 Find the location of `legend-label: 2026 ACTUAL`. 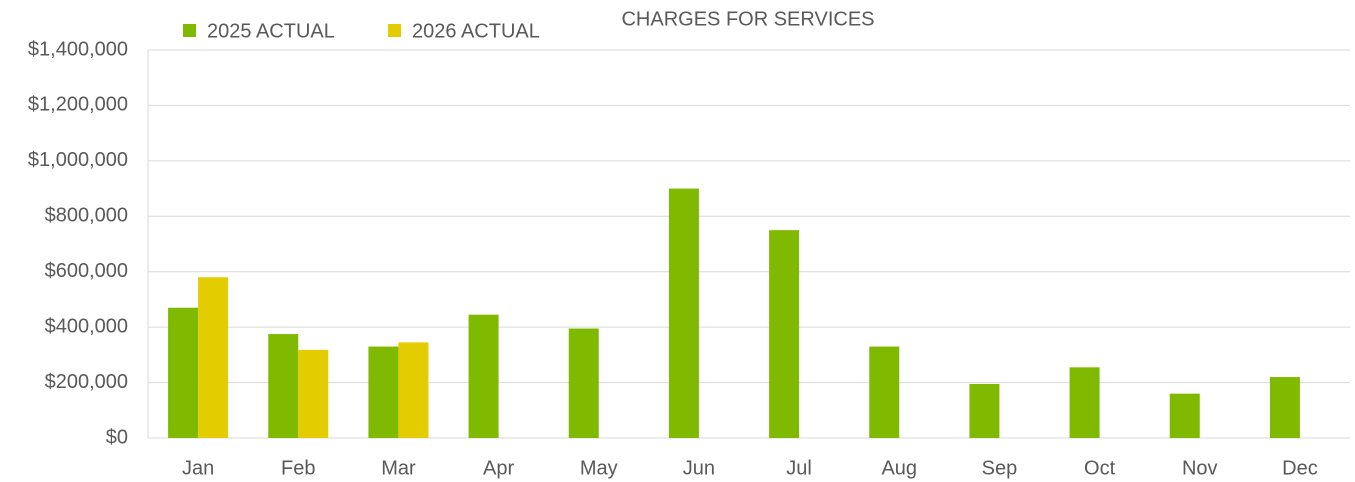

legend-label: 2026 ACTUAL is located at coordinates (476, 31).